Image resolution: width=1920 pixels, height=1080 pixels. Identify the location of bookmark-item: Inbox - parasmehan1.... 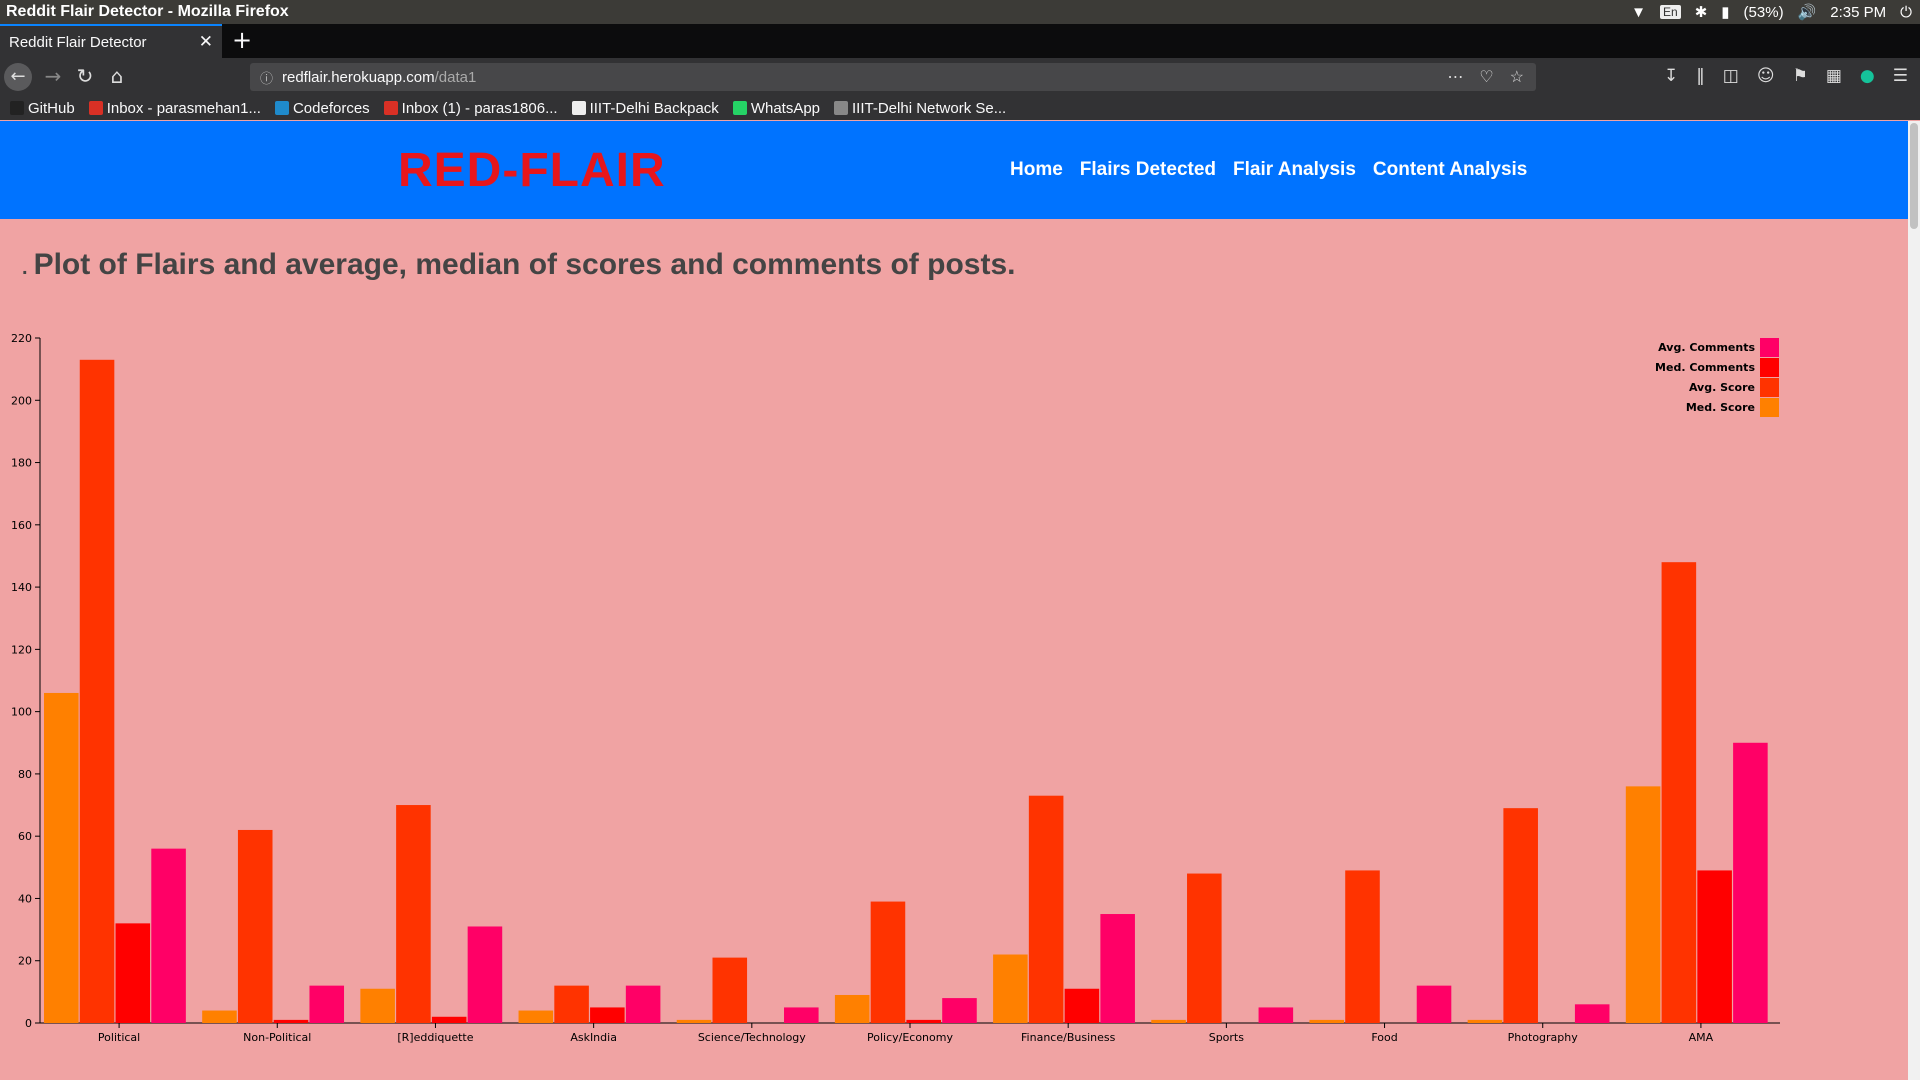
(174, 108).